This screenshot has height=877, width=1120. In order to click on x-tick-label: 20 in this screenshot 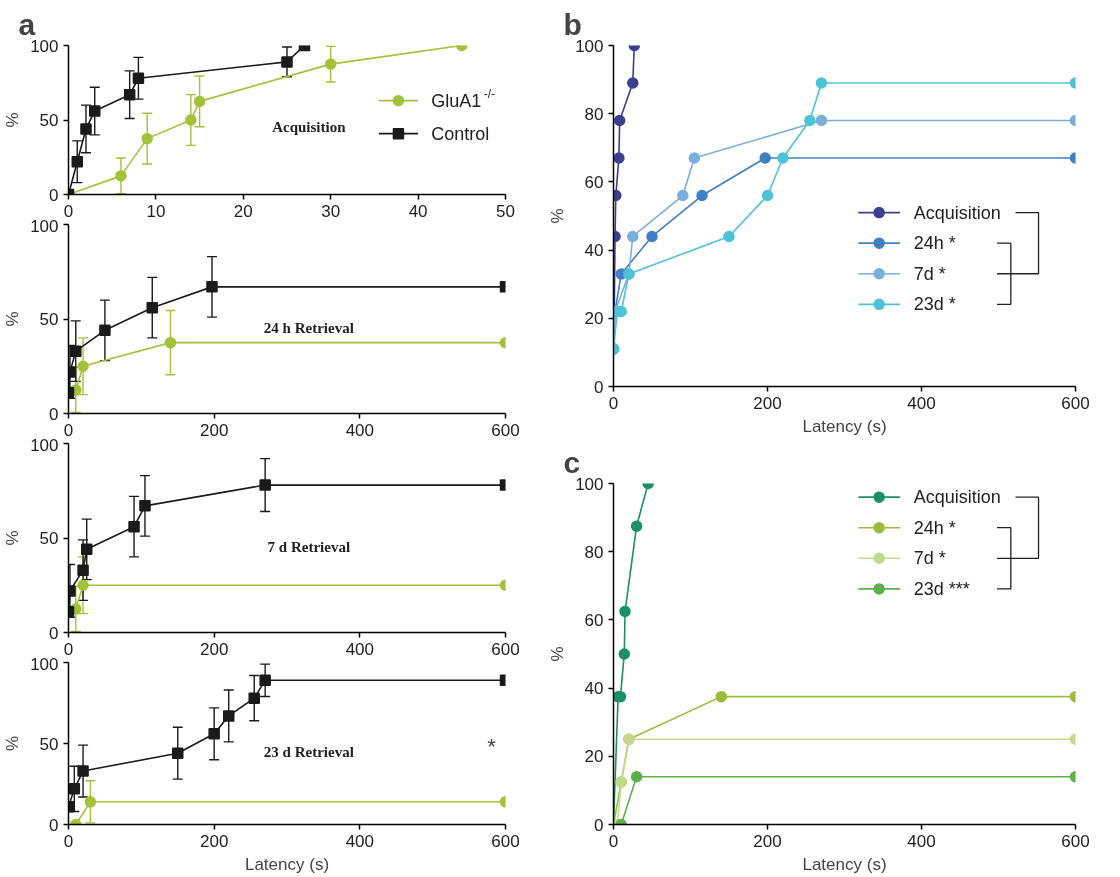, I will do `click(243, 211)`.